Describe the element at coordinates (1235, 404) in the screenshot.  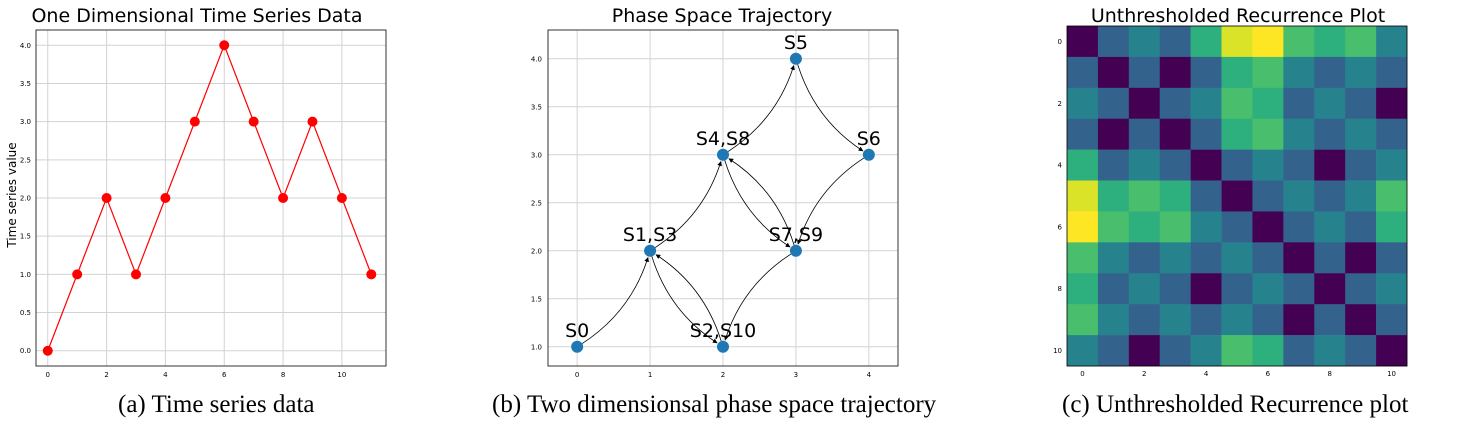
I see `caption-c: (c) Unthresholded Recurrence plot` at that location.